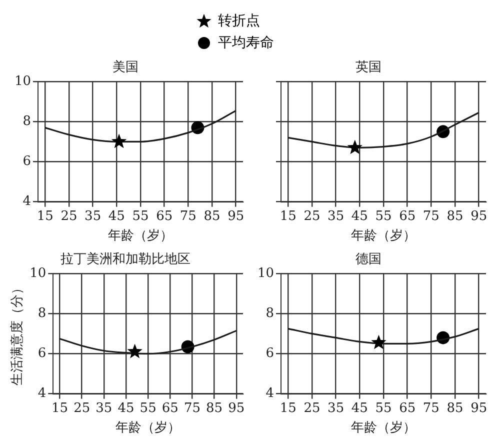 This screenshot has width=502, height=441. I want to click on chart-title: 美国, so click(125, 67).